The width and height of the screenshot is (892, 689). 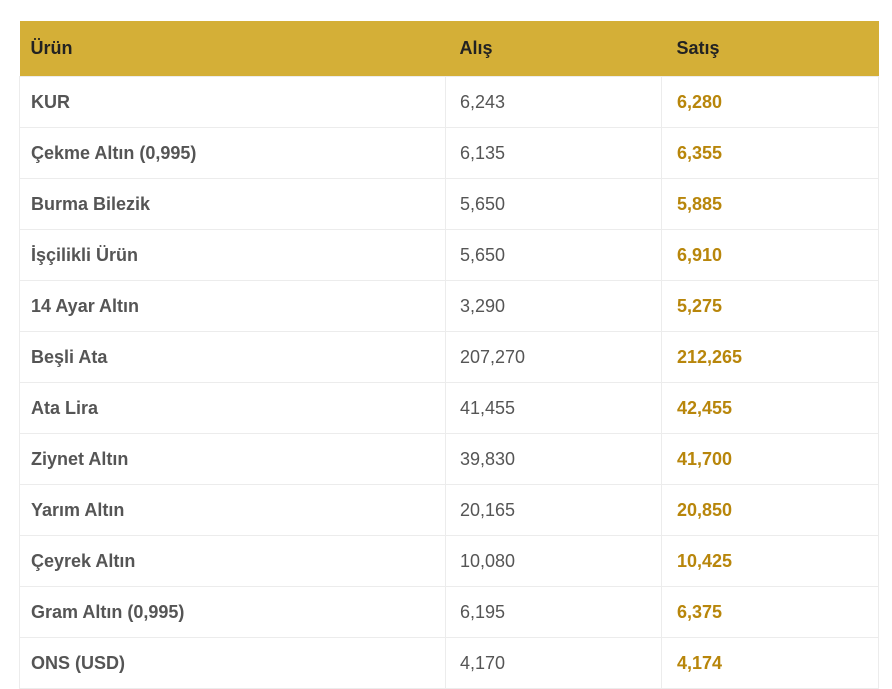 What do you see at coordinates (553, 153) in the screenshot?
I see `buy-price: 6,135` at bounding box center [553, 153].